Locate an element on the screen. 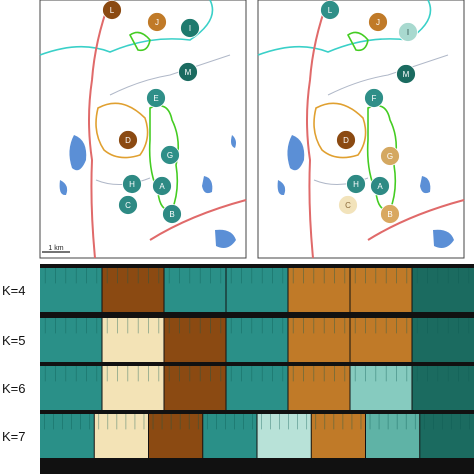 The width and height of the screenshot is (474, 474). k-label: K=7 is located at coordinates (14, 436).